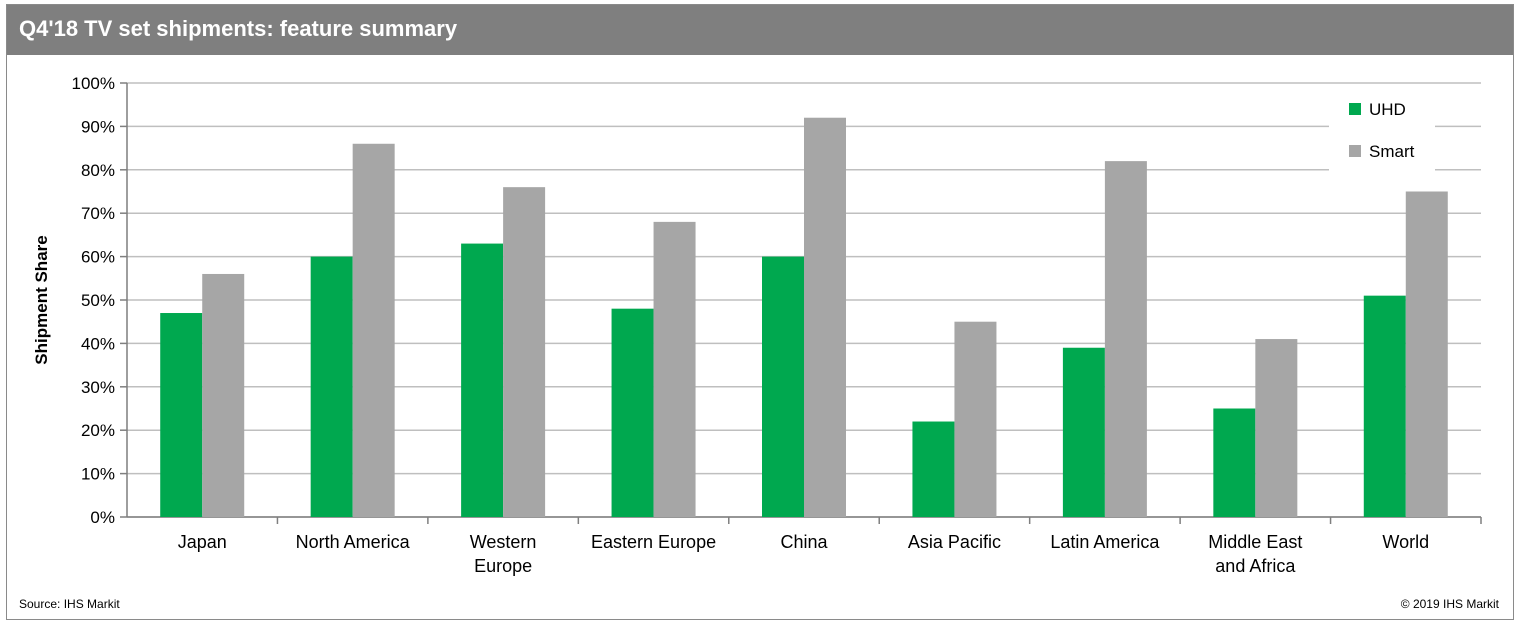  I want to click on legend-swatch-smart, so click(1355, 151).